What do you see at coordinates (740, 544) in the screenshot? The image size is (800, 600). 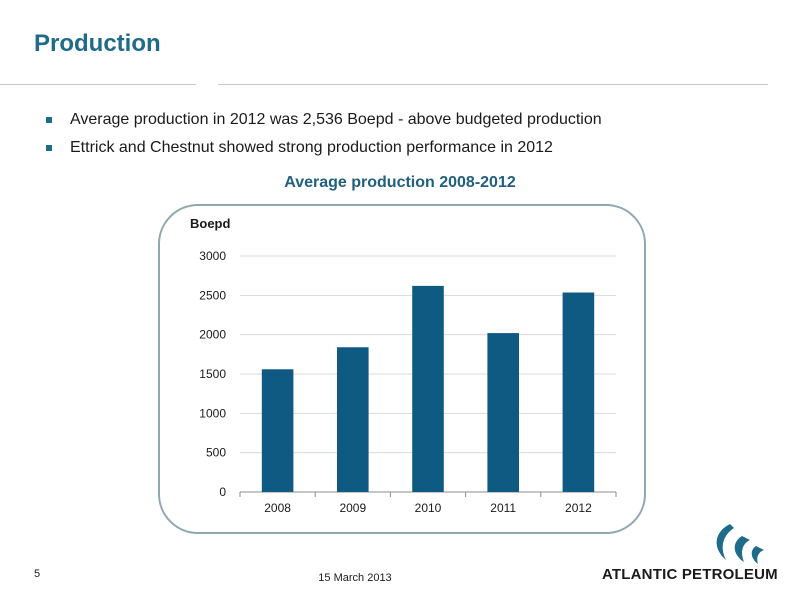 I see `wave-logo-icon` at bounding box center [740, 544].